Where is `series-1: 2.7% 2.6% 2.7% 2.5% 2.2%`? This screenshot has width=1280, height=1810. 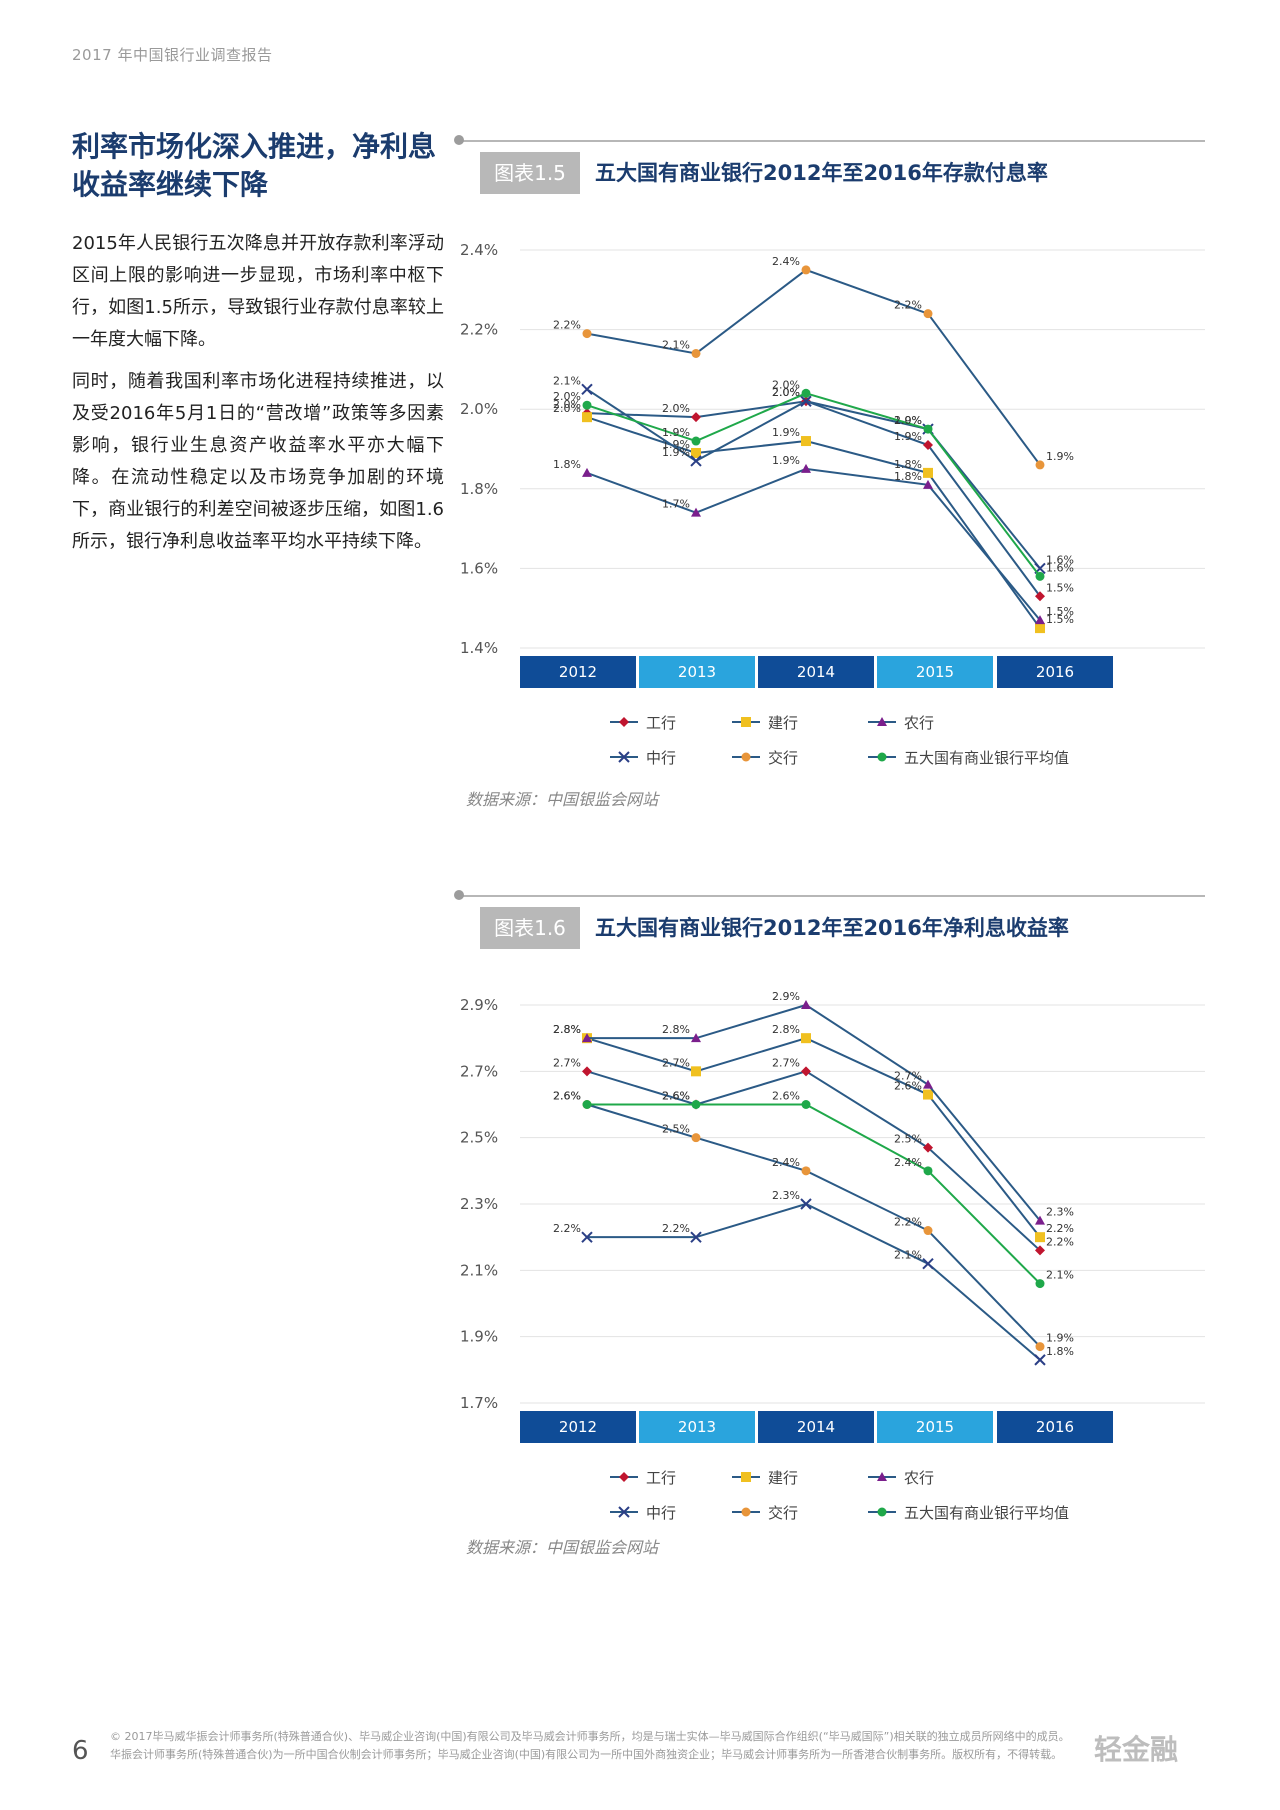
series-1: 2.7% 2.6% 2.7% 2.5% 2.2% is located at coordinates (813, 1156).